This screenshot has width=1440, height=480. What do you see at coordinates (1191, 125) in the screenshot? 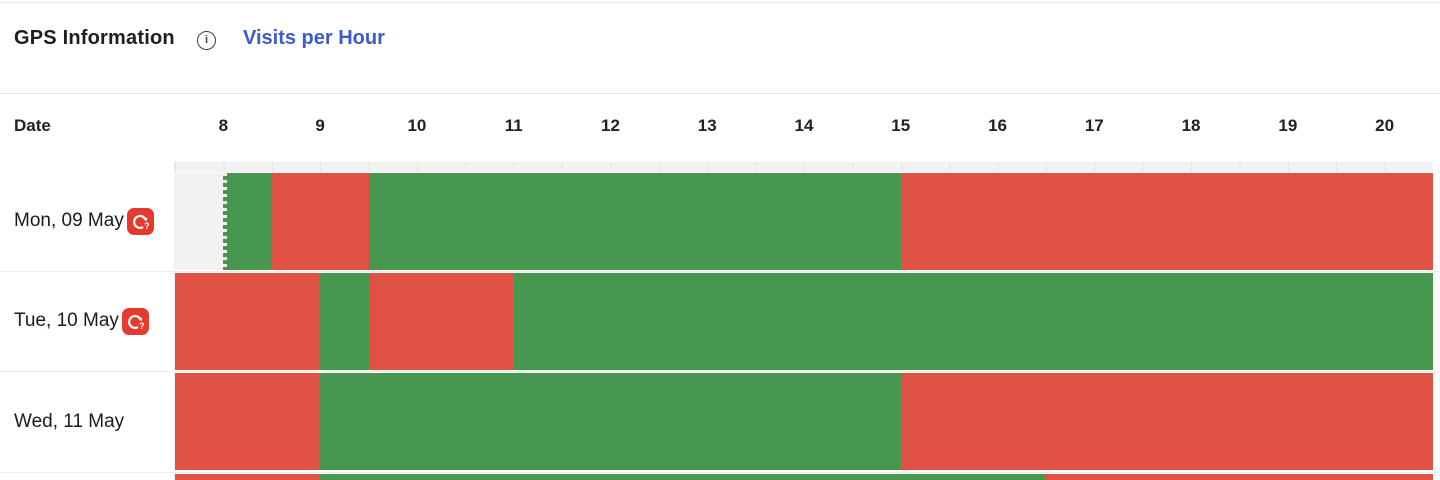
I see `hour-label-18: 18` at bounding box center [1191, 125].